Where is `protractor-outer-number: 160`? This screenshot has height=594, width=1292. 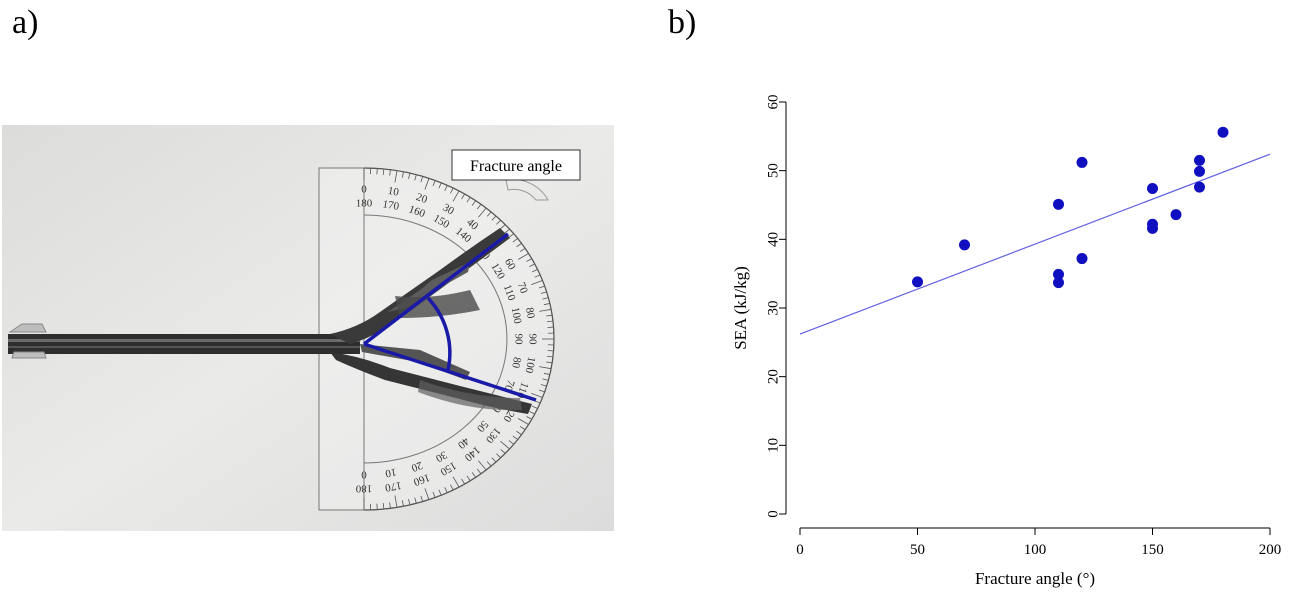 protractor-outer-number: 160 is located at coordinates (421, 479).